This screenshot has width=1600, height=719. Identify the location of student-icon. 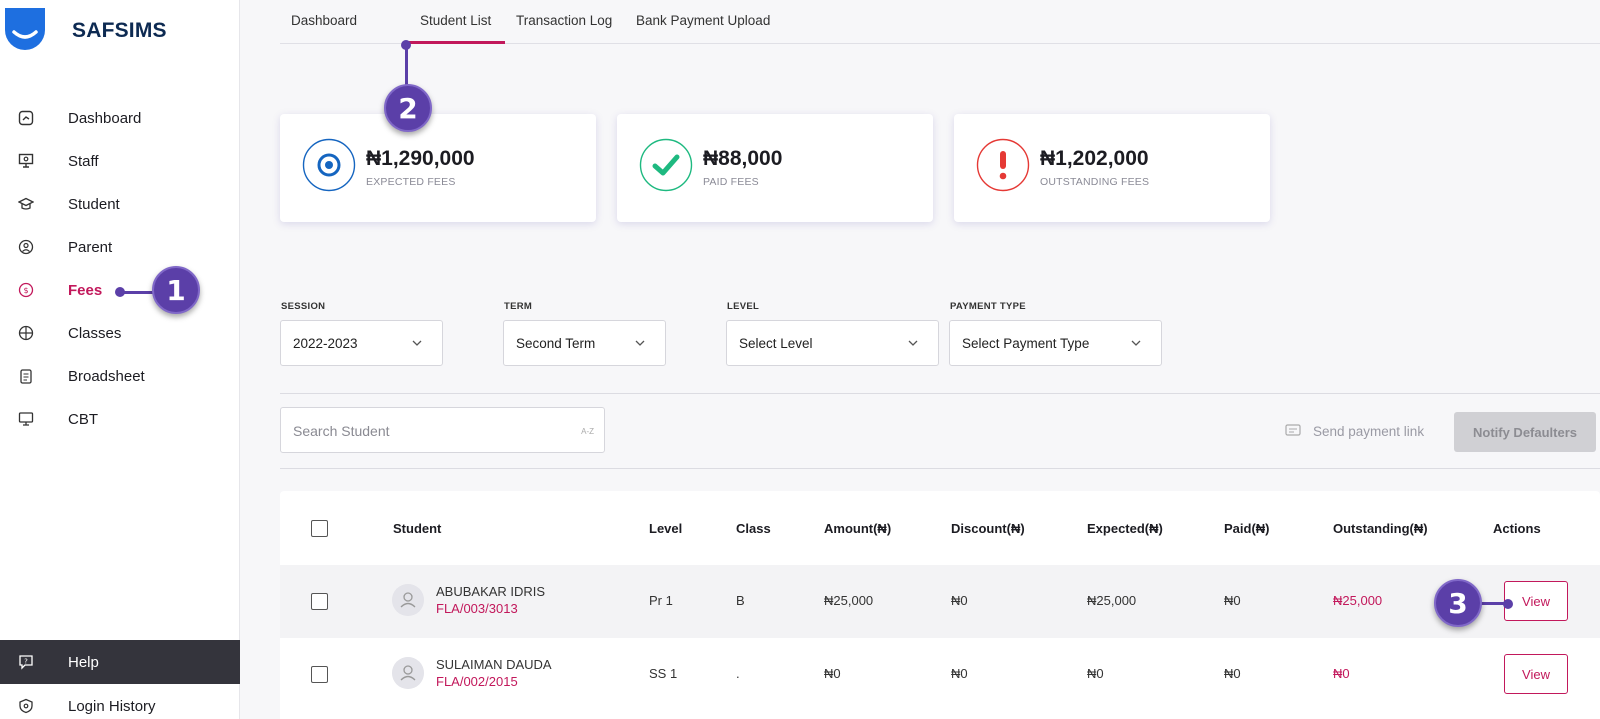
(26, 203).